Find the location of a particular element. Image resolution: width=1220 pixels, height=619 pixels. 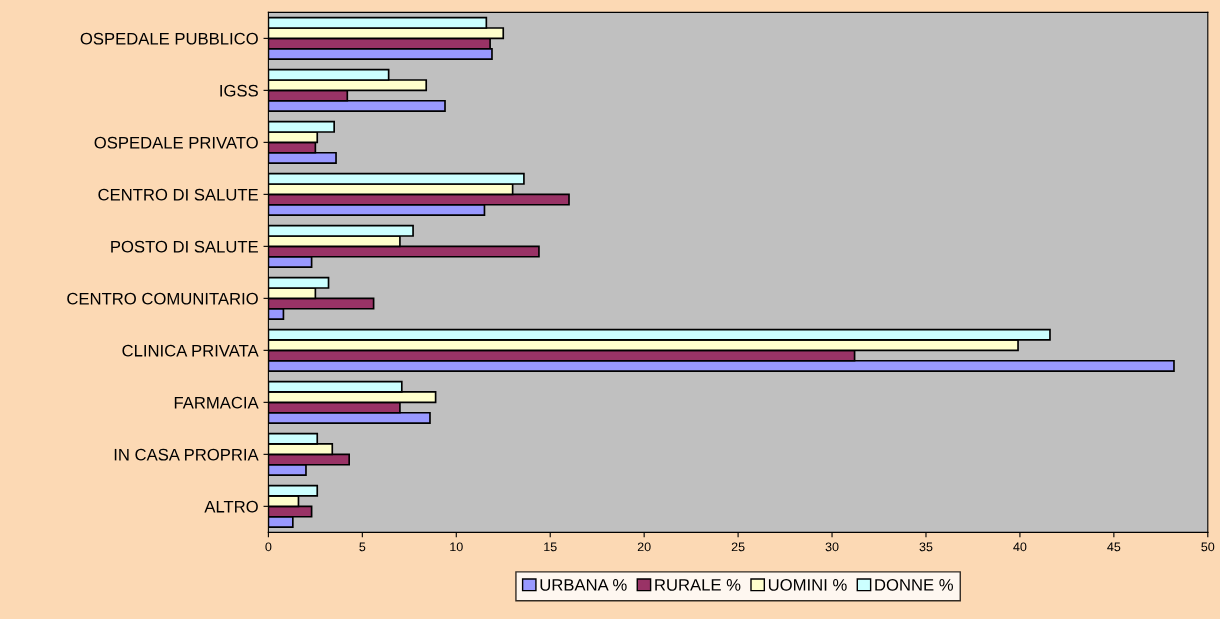

x-tick-label: 50 is located at coordinates (1208, 547).